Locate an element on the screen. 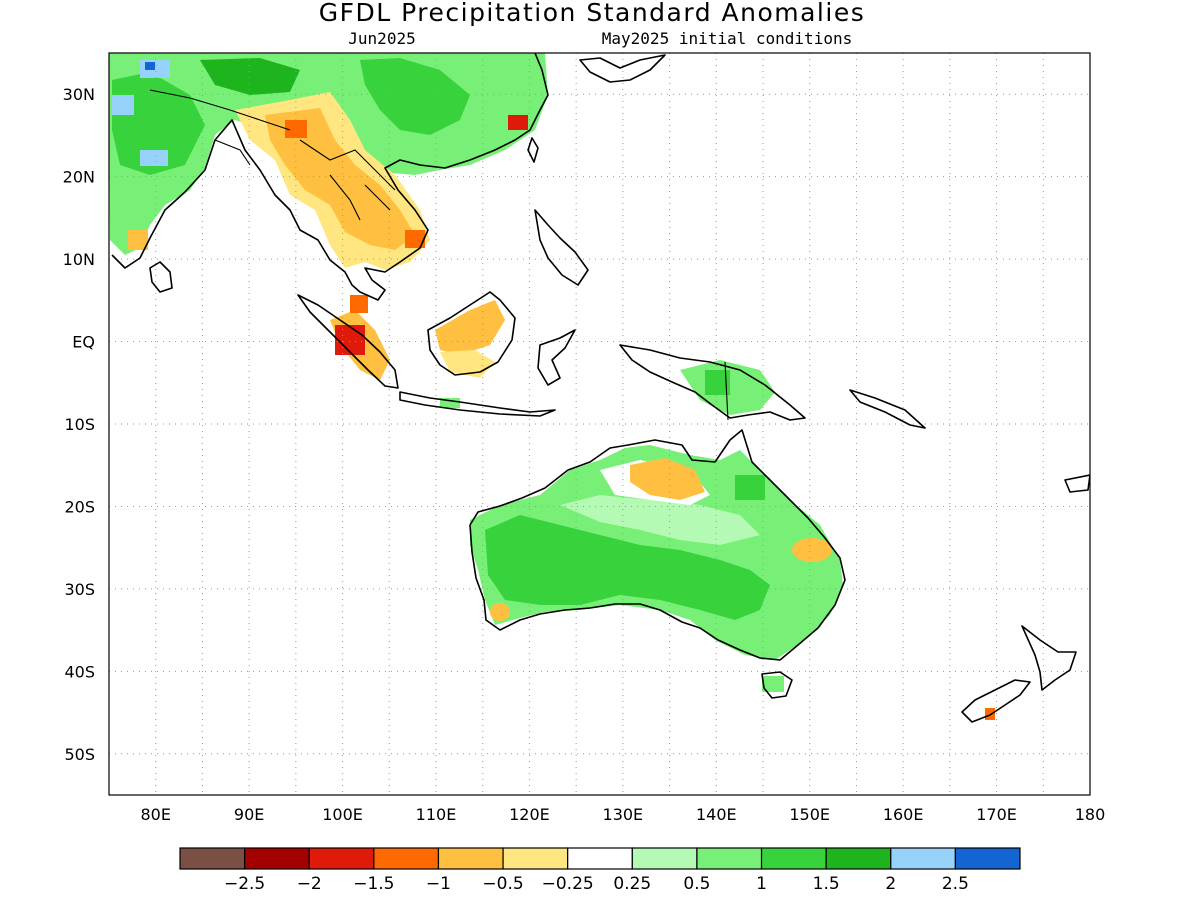 Image resolution: width=1200 pixels, height=900 pixels. latitude-tick-label: 20S is located at coordinates (79, 506).